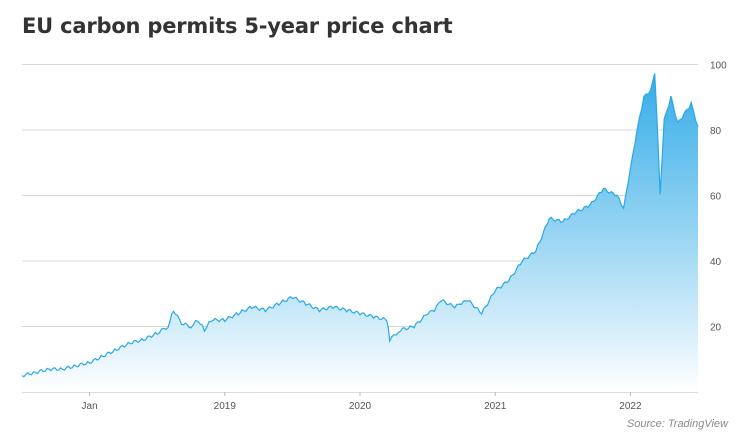 The height and width of the screenshot is (440, 750). I want to click on y-tick-label: 20, so click(716, 328).